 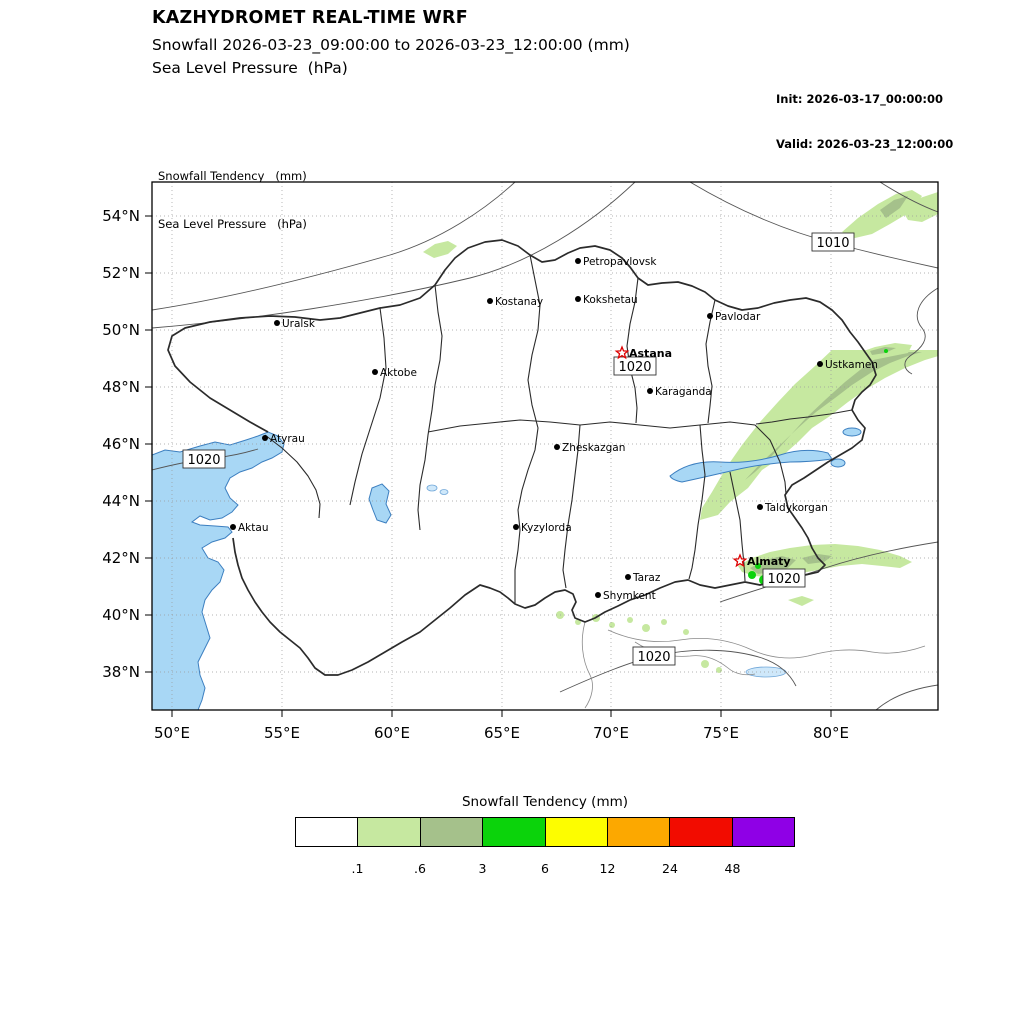 I want to click on city-label: Ustkamen, so click(x=851, y=365).